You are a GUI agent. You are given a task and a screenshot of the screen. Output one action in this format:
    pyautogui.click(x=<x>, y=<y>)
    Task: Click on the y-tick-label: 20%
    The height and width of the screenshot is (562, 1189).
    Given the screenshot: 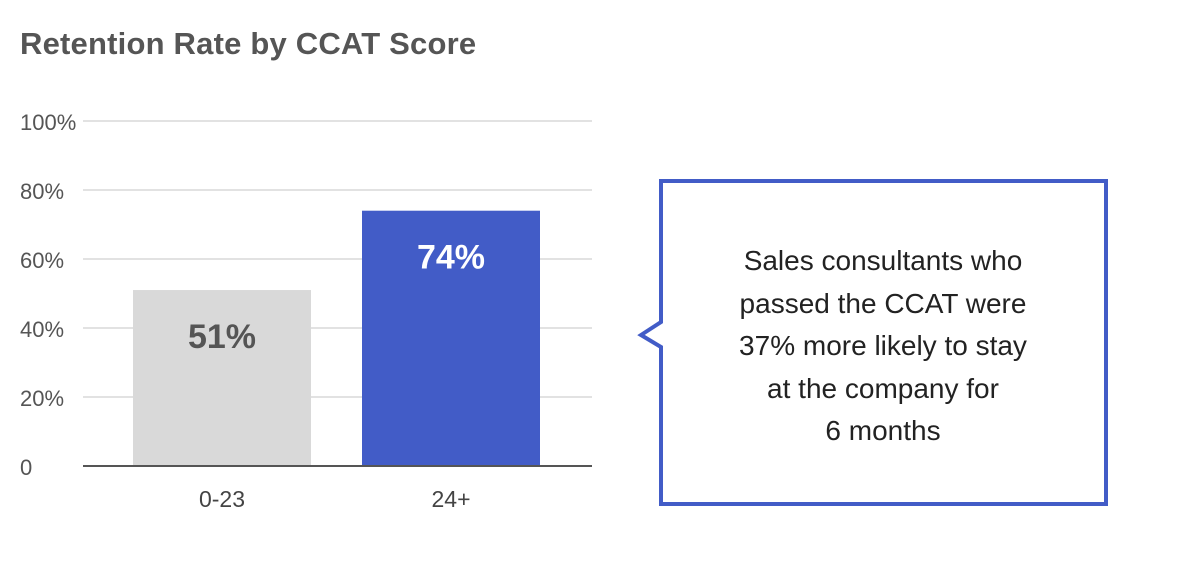 What is the action you would take?
    pyautogui.click(x=42, y=398)
    